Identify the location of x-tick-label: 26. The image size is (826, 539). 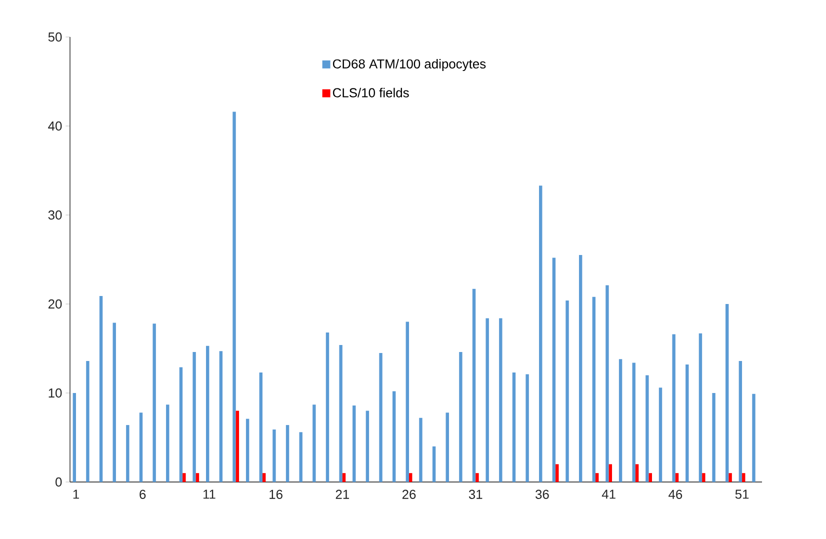
(409, 494).